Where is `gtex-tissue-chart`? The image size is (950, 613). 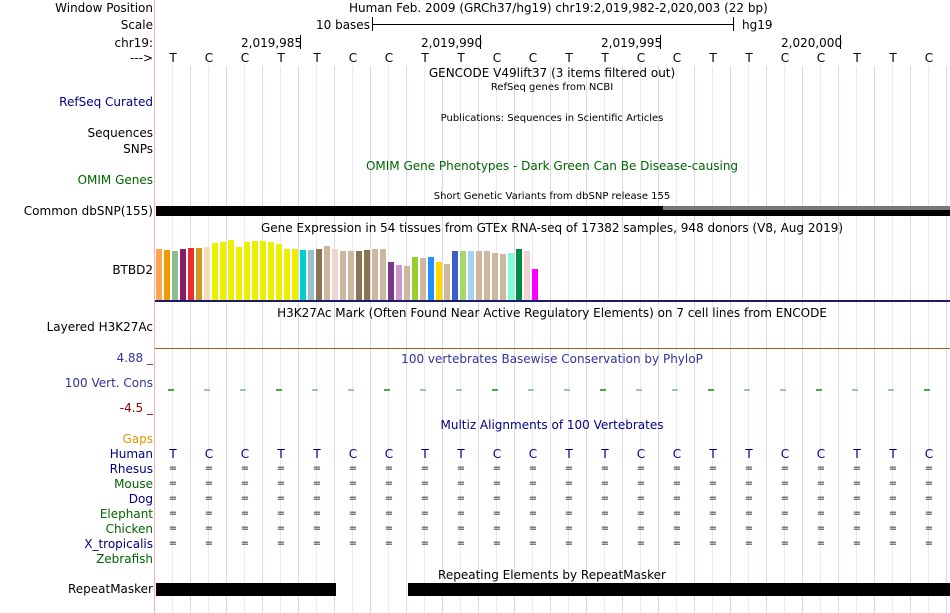 gtex-tissue-chart is located at coordinates (552, 270).